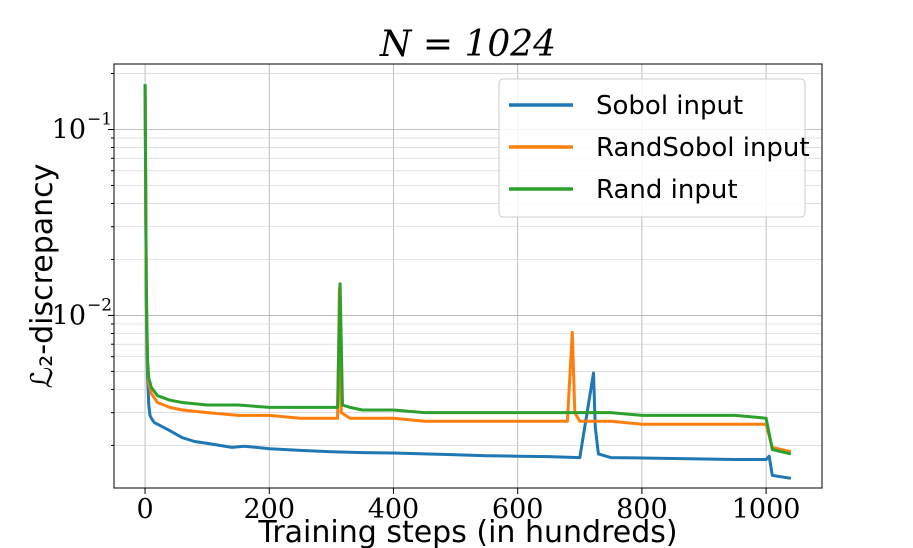  Describe the element at coordinates (269, 509) in the screenshot. I see `x-tick-label: 200` at that location.